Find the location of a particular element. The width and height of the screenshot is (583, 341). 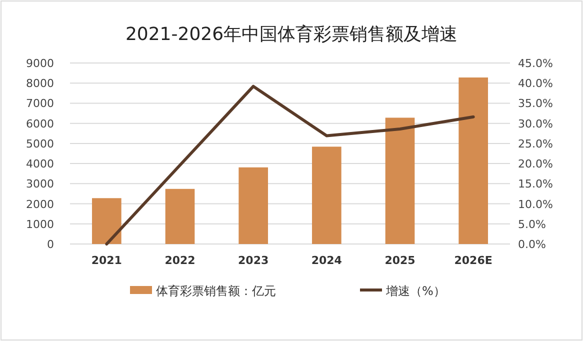

chart-title: 2021-2026年中国体育彩票销售额及增速 is located at coordinates (291, 34).